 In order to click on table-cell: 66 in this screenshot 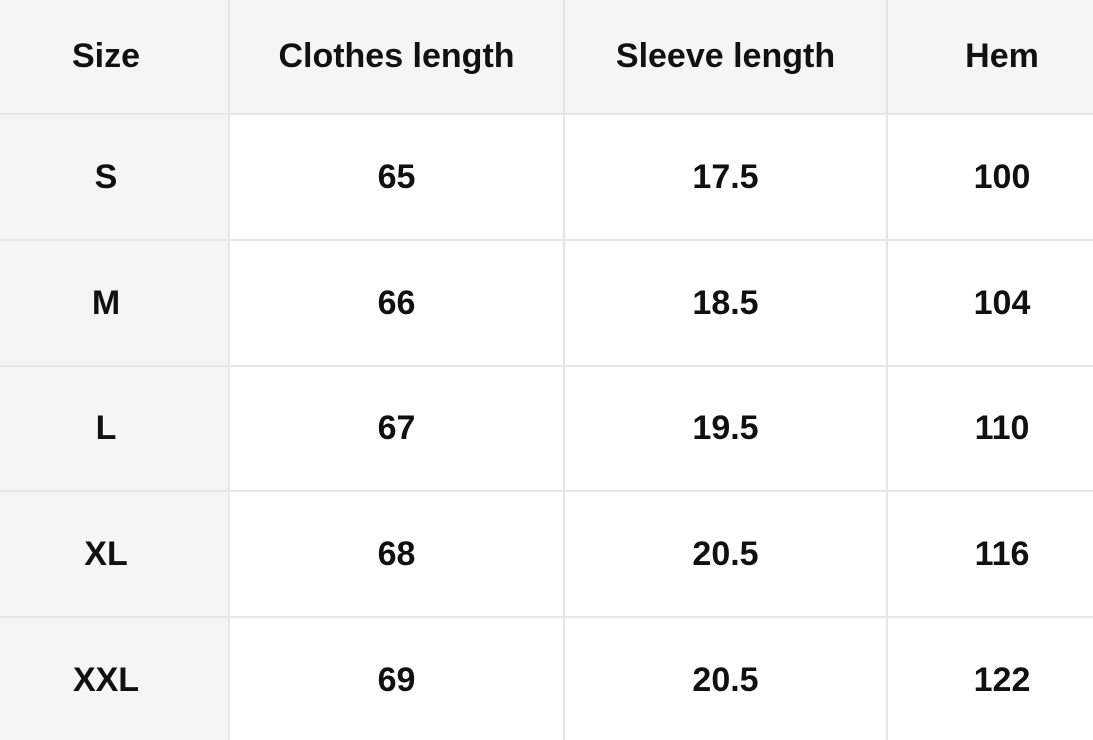, I will do `click(397, 304)`.